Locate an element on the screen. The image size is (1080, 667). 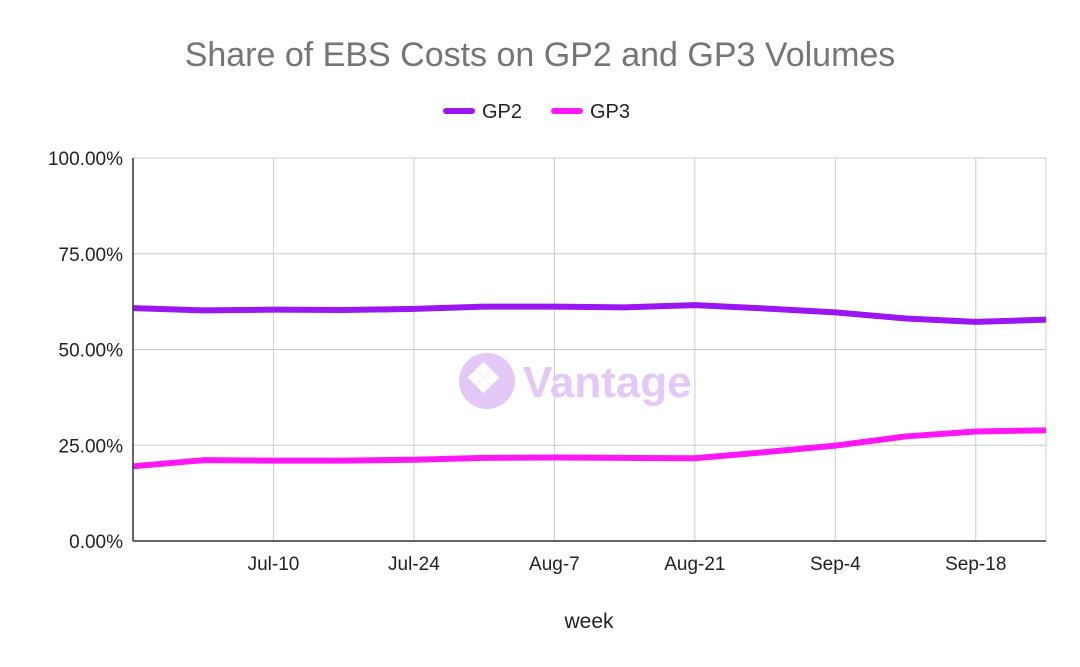
vantage-logo-icon is located at coordinates (487, 381).